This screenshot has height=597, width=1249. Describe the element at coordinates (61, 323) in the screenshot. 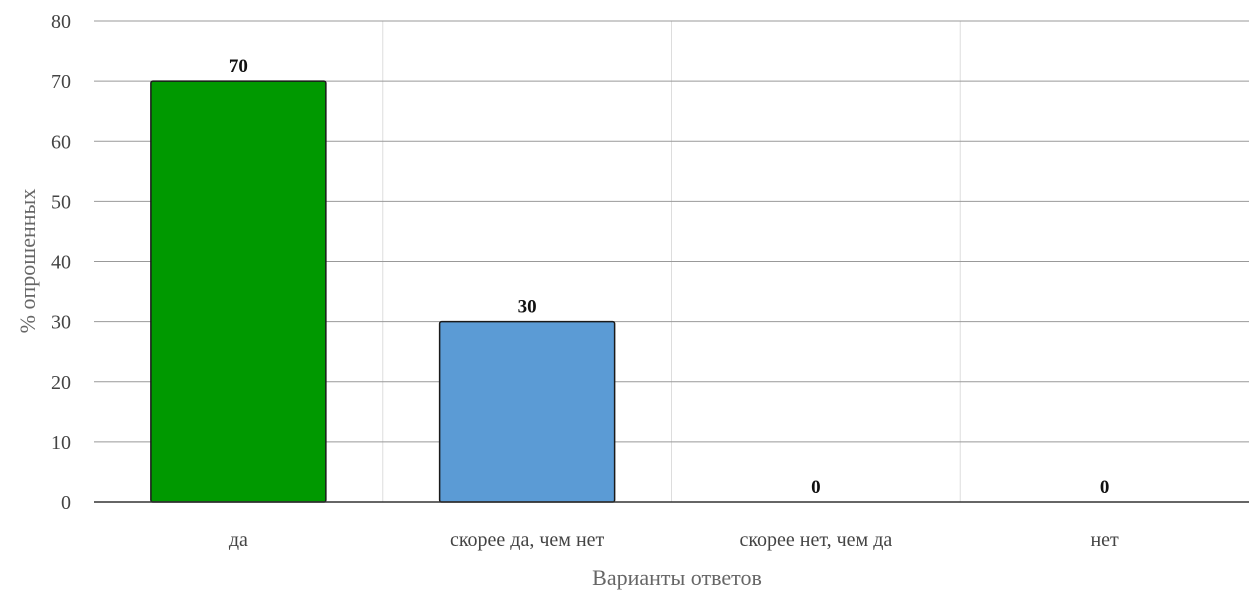

I see `y-tick-label: 30` at that location.